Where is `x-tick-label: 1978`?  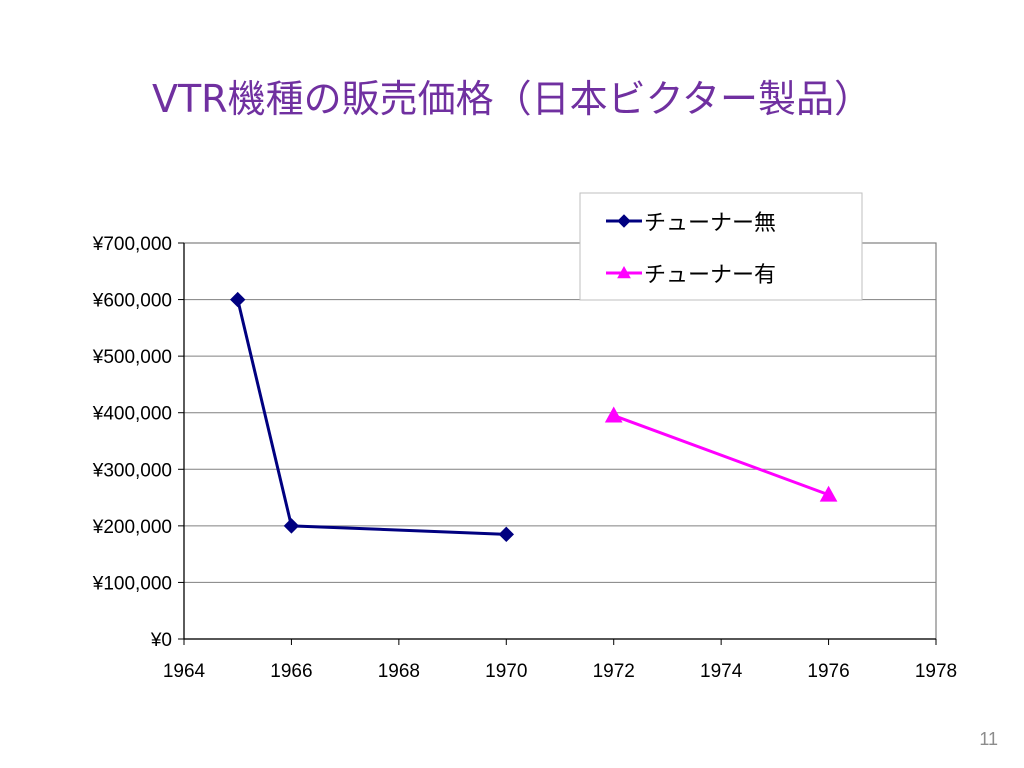 x-tick-label: 1978 is located at coordinates (936, 671).